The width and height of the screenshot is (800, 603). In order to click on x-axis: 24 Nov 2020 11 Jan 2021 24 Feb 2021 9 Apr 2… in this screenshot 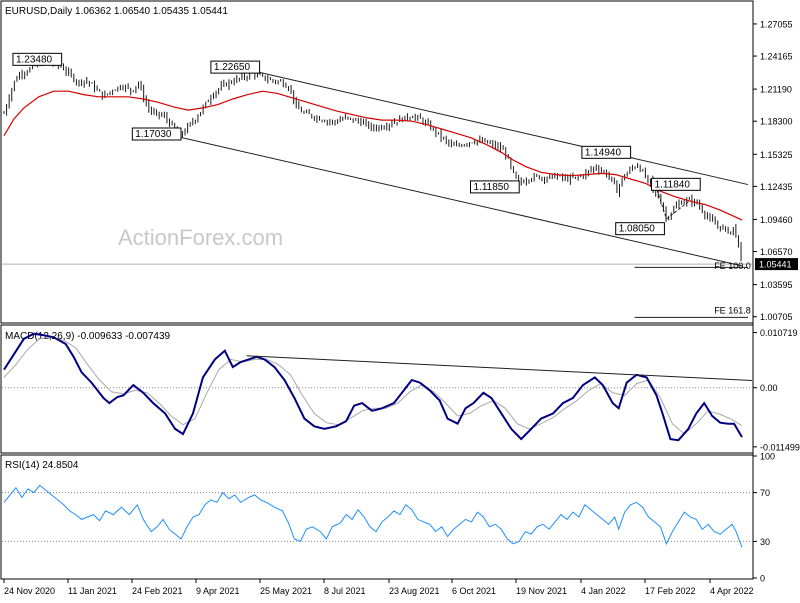, I will do `click(378, 587)`.